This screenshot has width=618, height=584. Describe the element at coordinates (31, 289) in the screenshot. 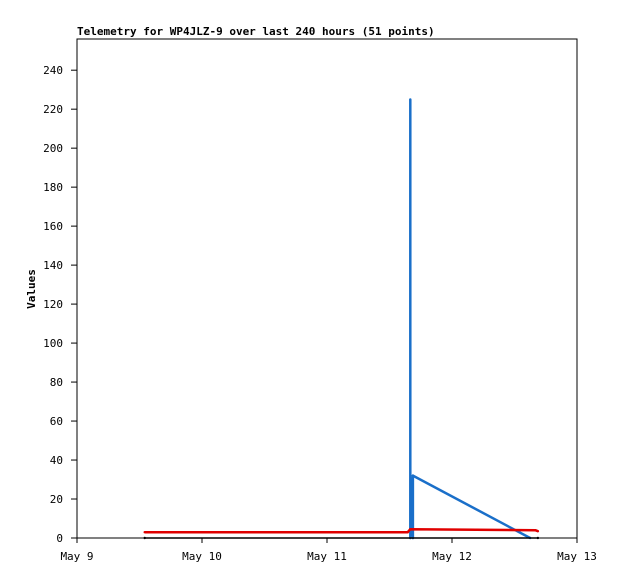

I see `y-axis-label: Values` at that location.